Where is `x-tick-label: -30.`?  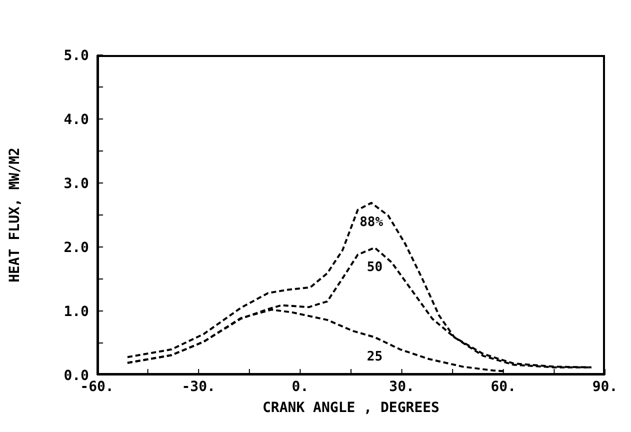
x-tick-label: -30. is located at coordinates (199, 386).